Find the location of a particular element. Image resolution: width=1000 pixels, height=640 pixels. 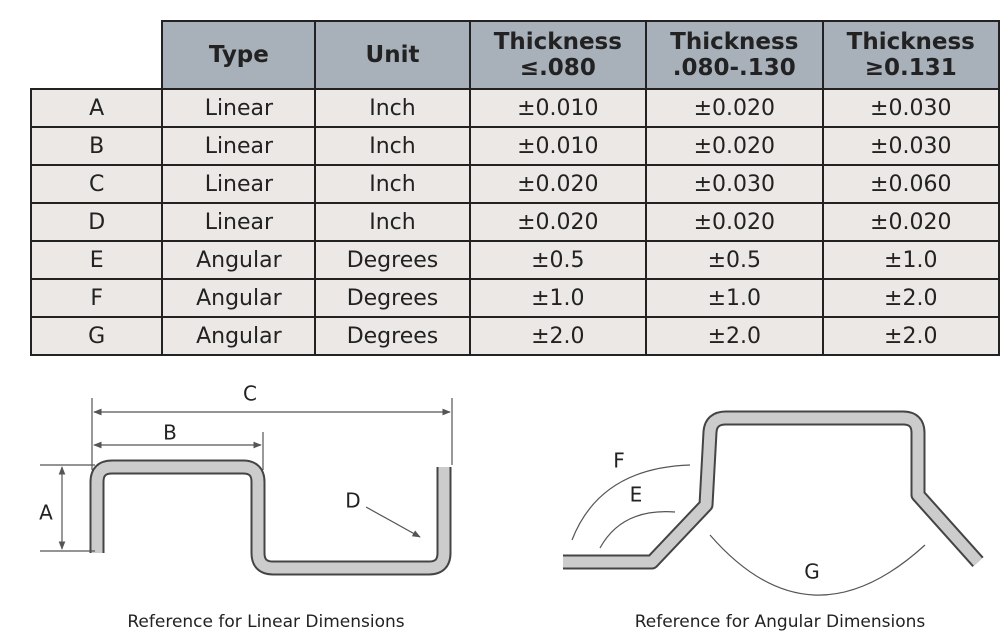

header-cell: Type is located at coordinates (239, 55).